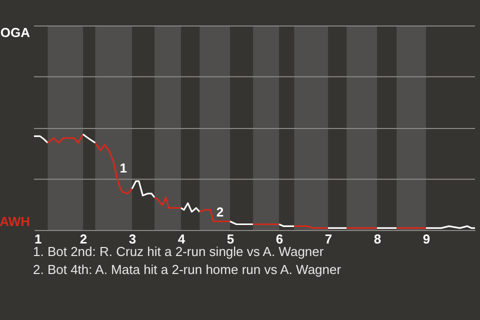  What do you see at coordinates (230, 239) in the screenshot?
I see `x-tick-label: 5` at bounding box center [230, 239].